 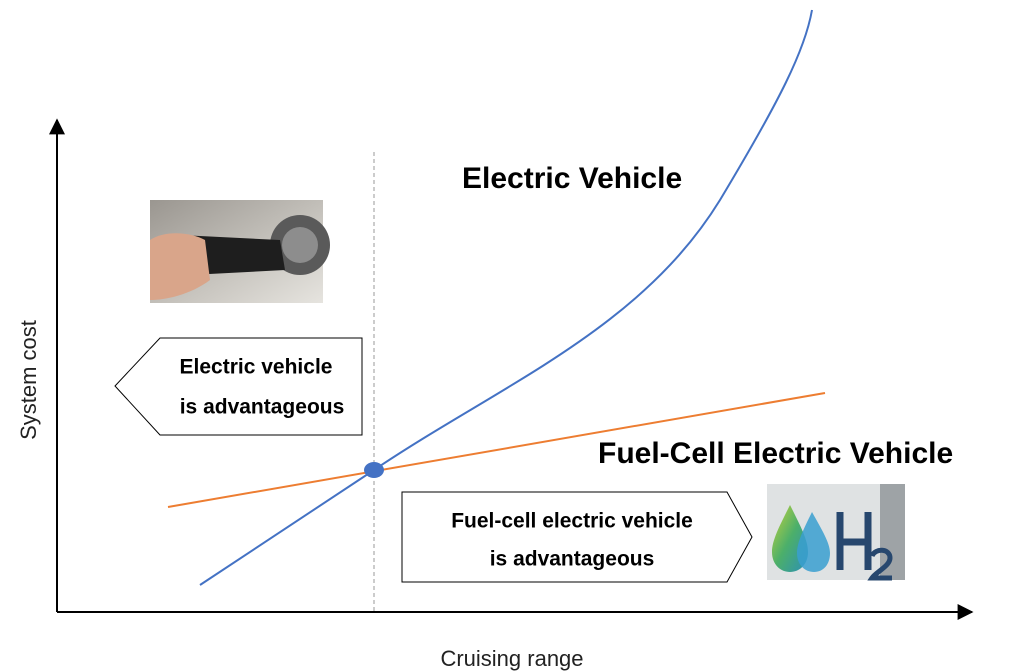 What do you see at coordinates (775, 453) in the screenshot?
I see `fcev-label: Fuel-Cell Electric Vehicle` at bounding box center [775, 453].